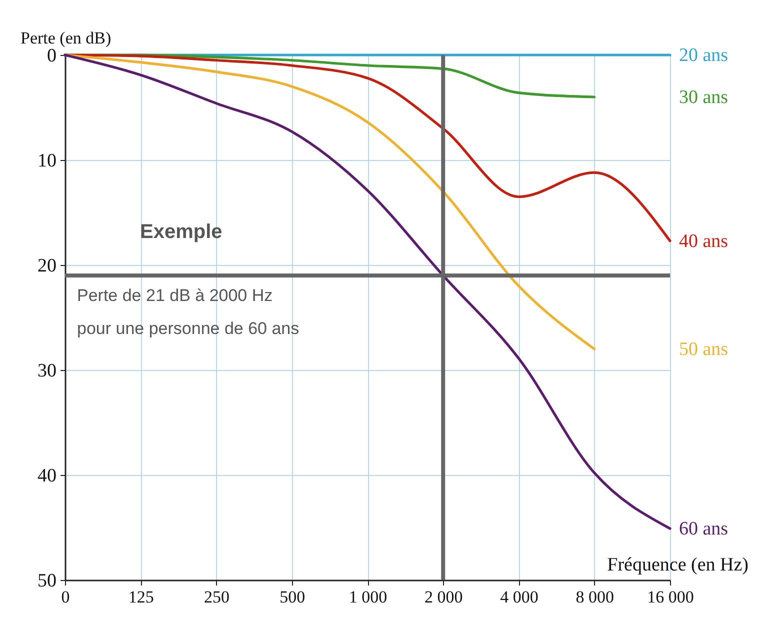  What do you see at coordinates (293, 597) in the screenshot?
I see `x-tick-label: 500` at bounding box center [293, 597].